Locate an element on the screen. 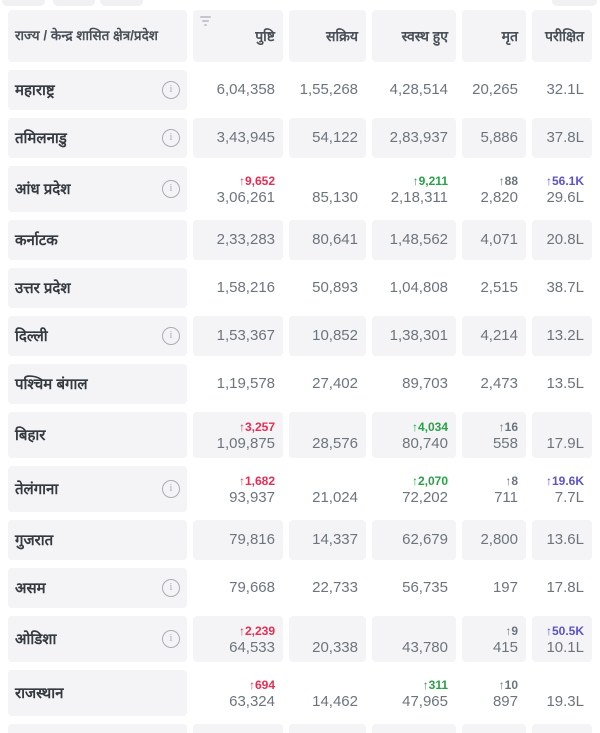 Image resolution: width=600 pixels, height=733 pixels. recovered-value: 56,735 is located at coordinates (425, 587).